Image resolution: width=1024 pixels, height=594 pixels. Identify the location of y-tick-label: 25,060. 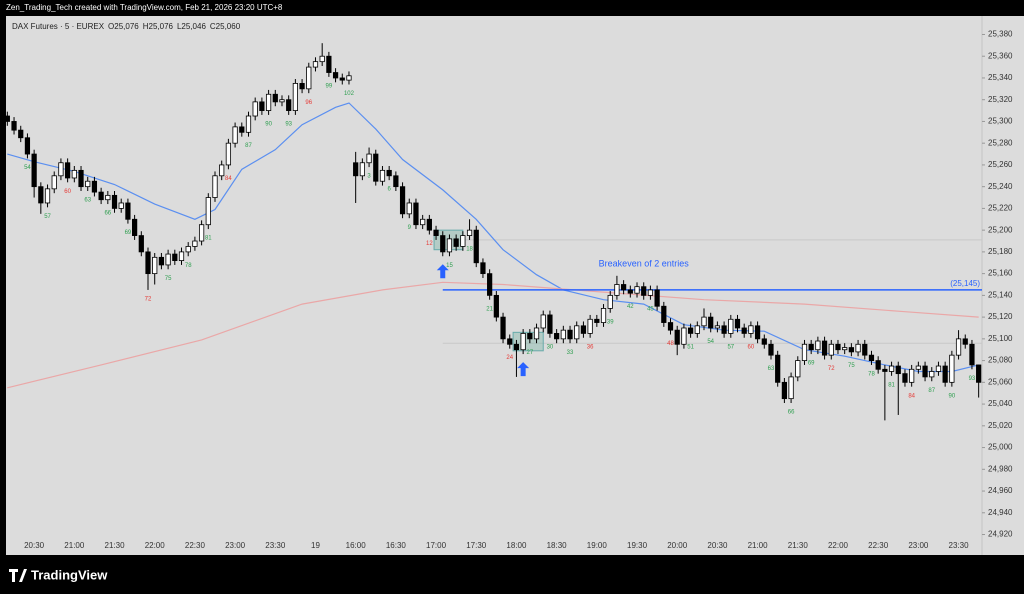
(1000, 381).